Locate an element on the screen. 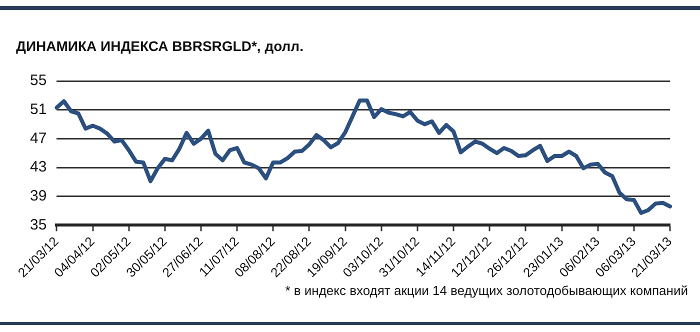 The image size is (700, 332). y-tick-label: 43 is located at coordinates (38, 167).